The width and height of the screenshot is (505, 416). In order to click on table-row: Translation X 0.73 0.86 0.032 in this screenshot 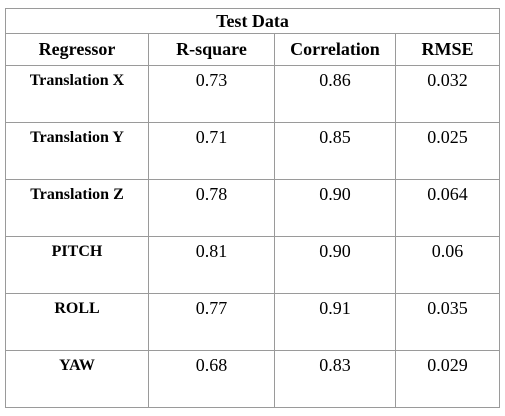, I will do `click(253, 94)`.